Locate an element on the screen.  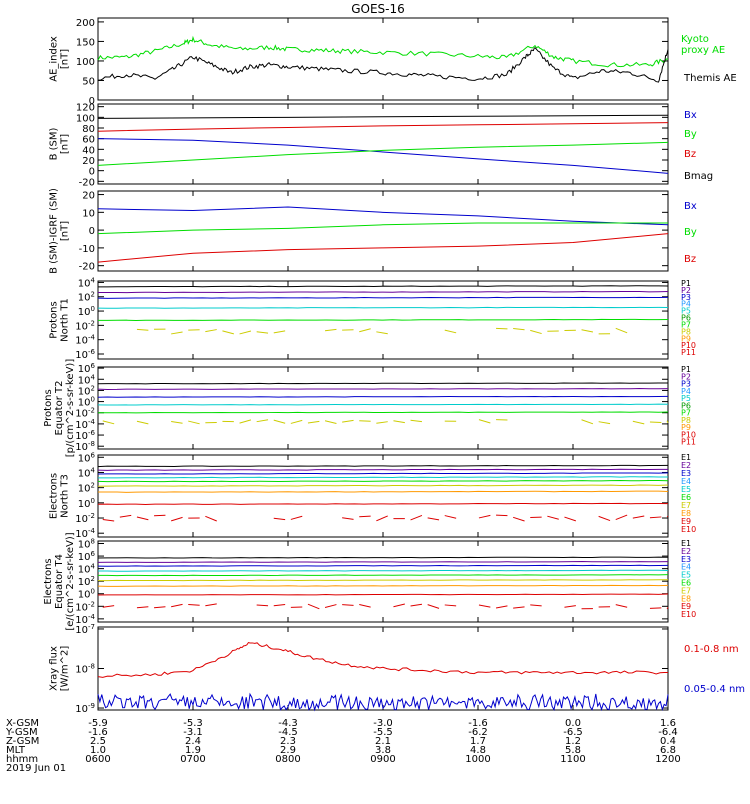
y-tick-label: 80 is located at coordinates (88, 129).